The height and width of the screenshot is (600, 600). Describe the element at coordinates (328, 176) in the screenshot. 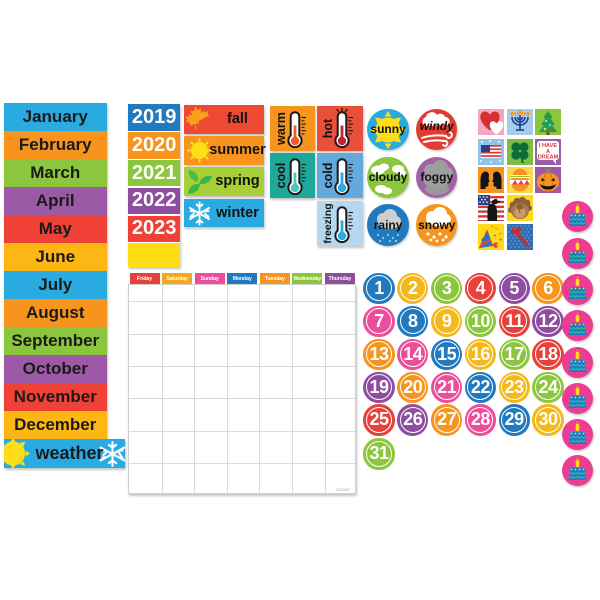

I see `svg-text: cold` at that location.